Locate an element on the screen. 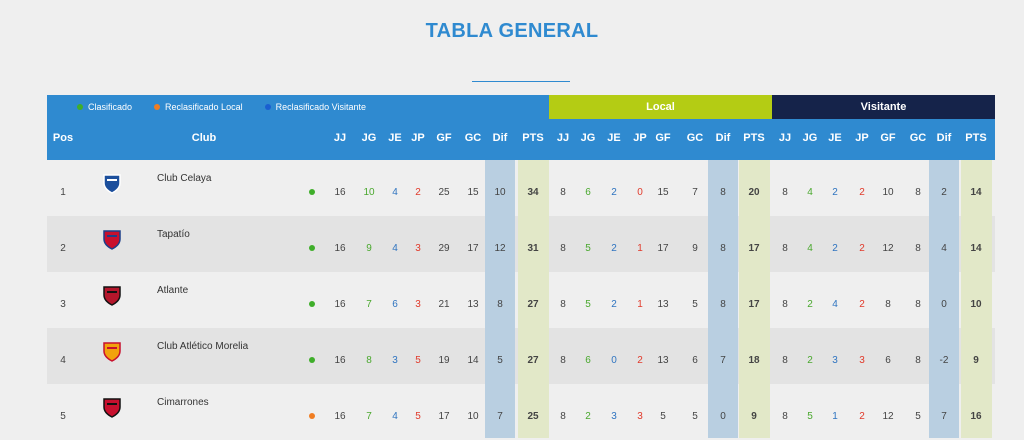 The height and width of the screenshot is (440, 1024). cell-local-je: 0 is located at coordinates (614, 360).